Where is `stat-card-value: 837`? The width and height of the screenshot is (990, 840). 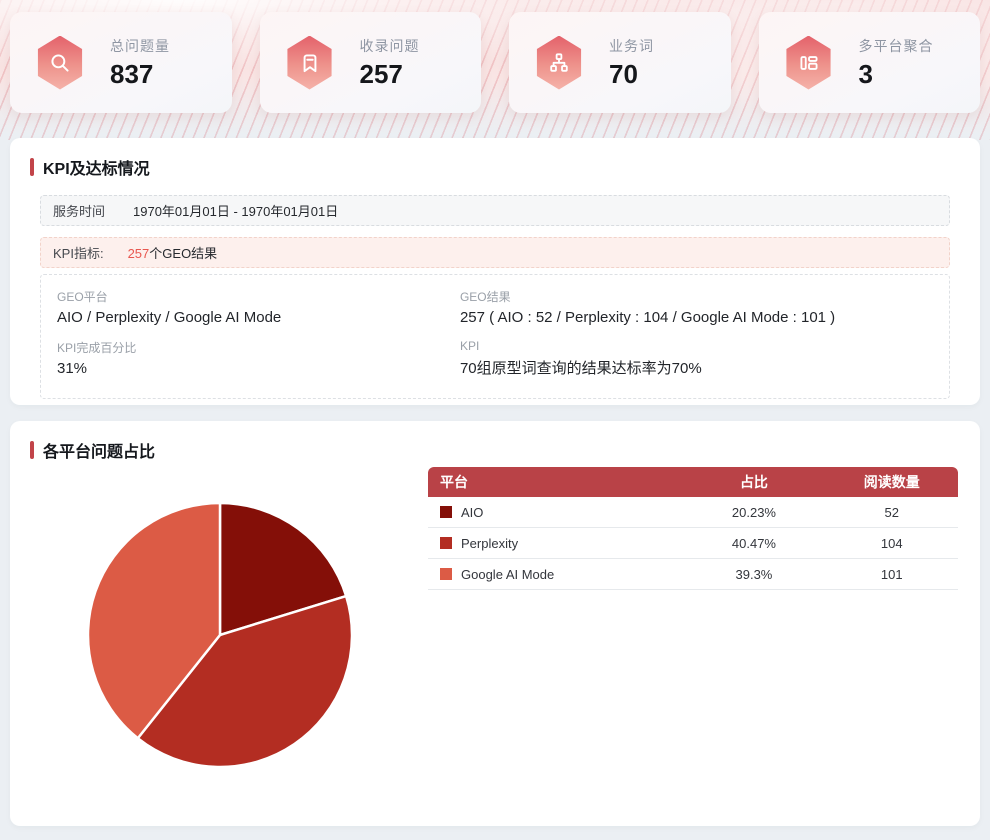
stat-card-value: 837 is located at coordinates (132, 73).